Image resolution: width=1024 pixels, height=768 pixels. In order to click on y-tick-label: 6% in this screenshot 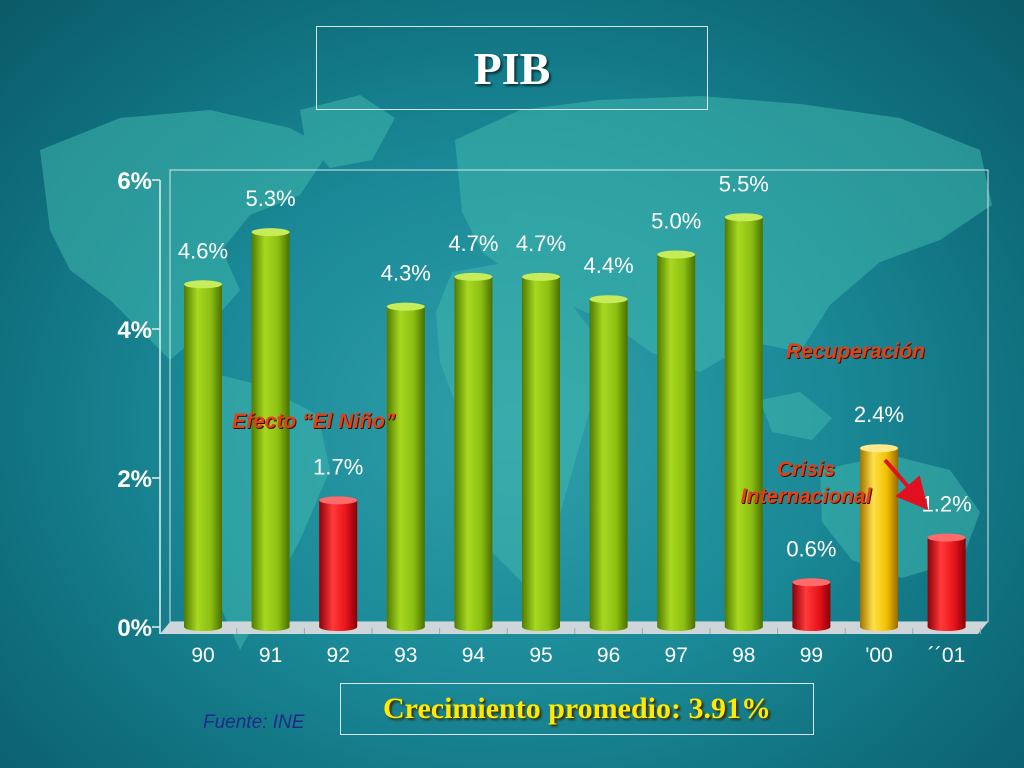, I will do `click(134, 181)`.